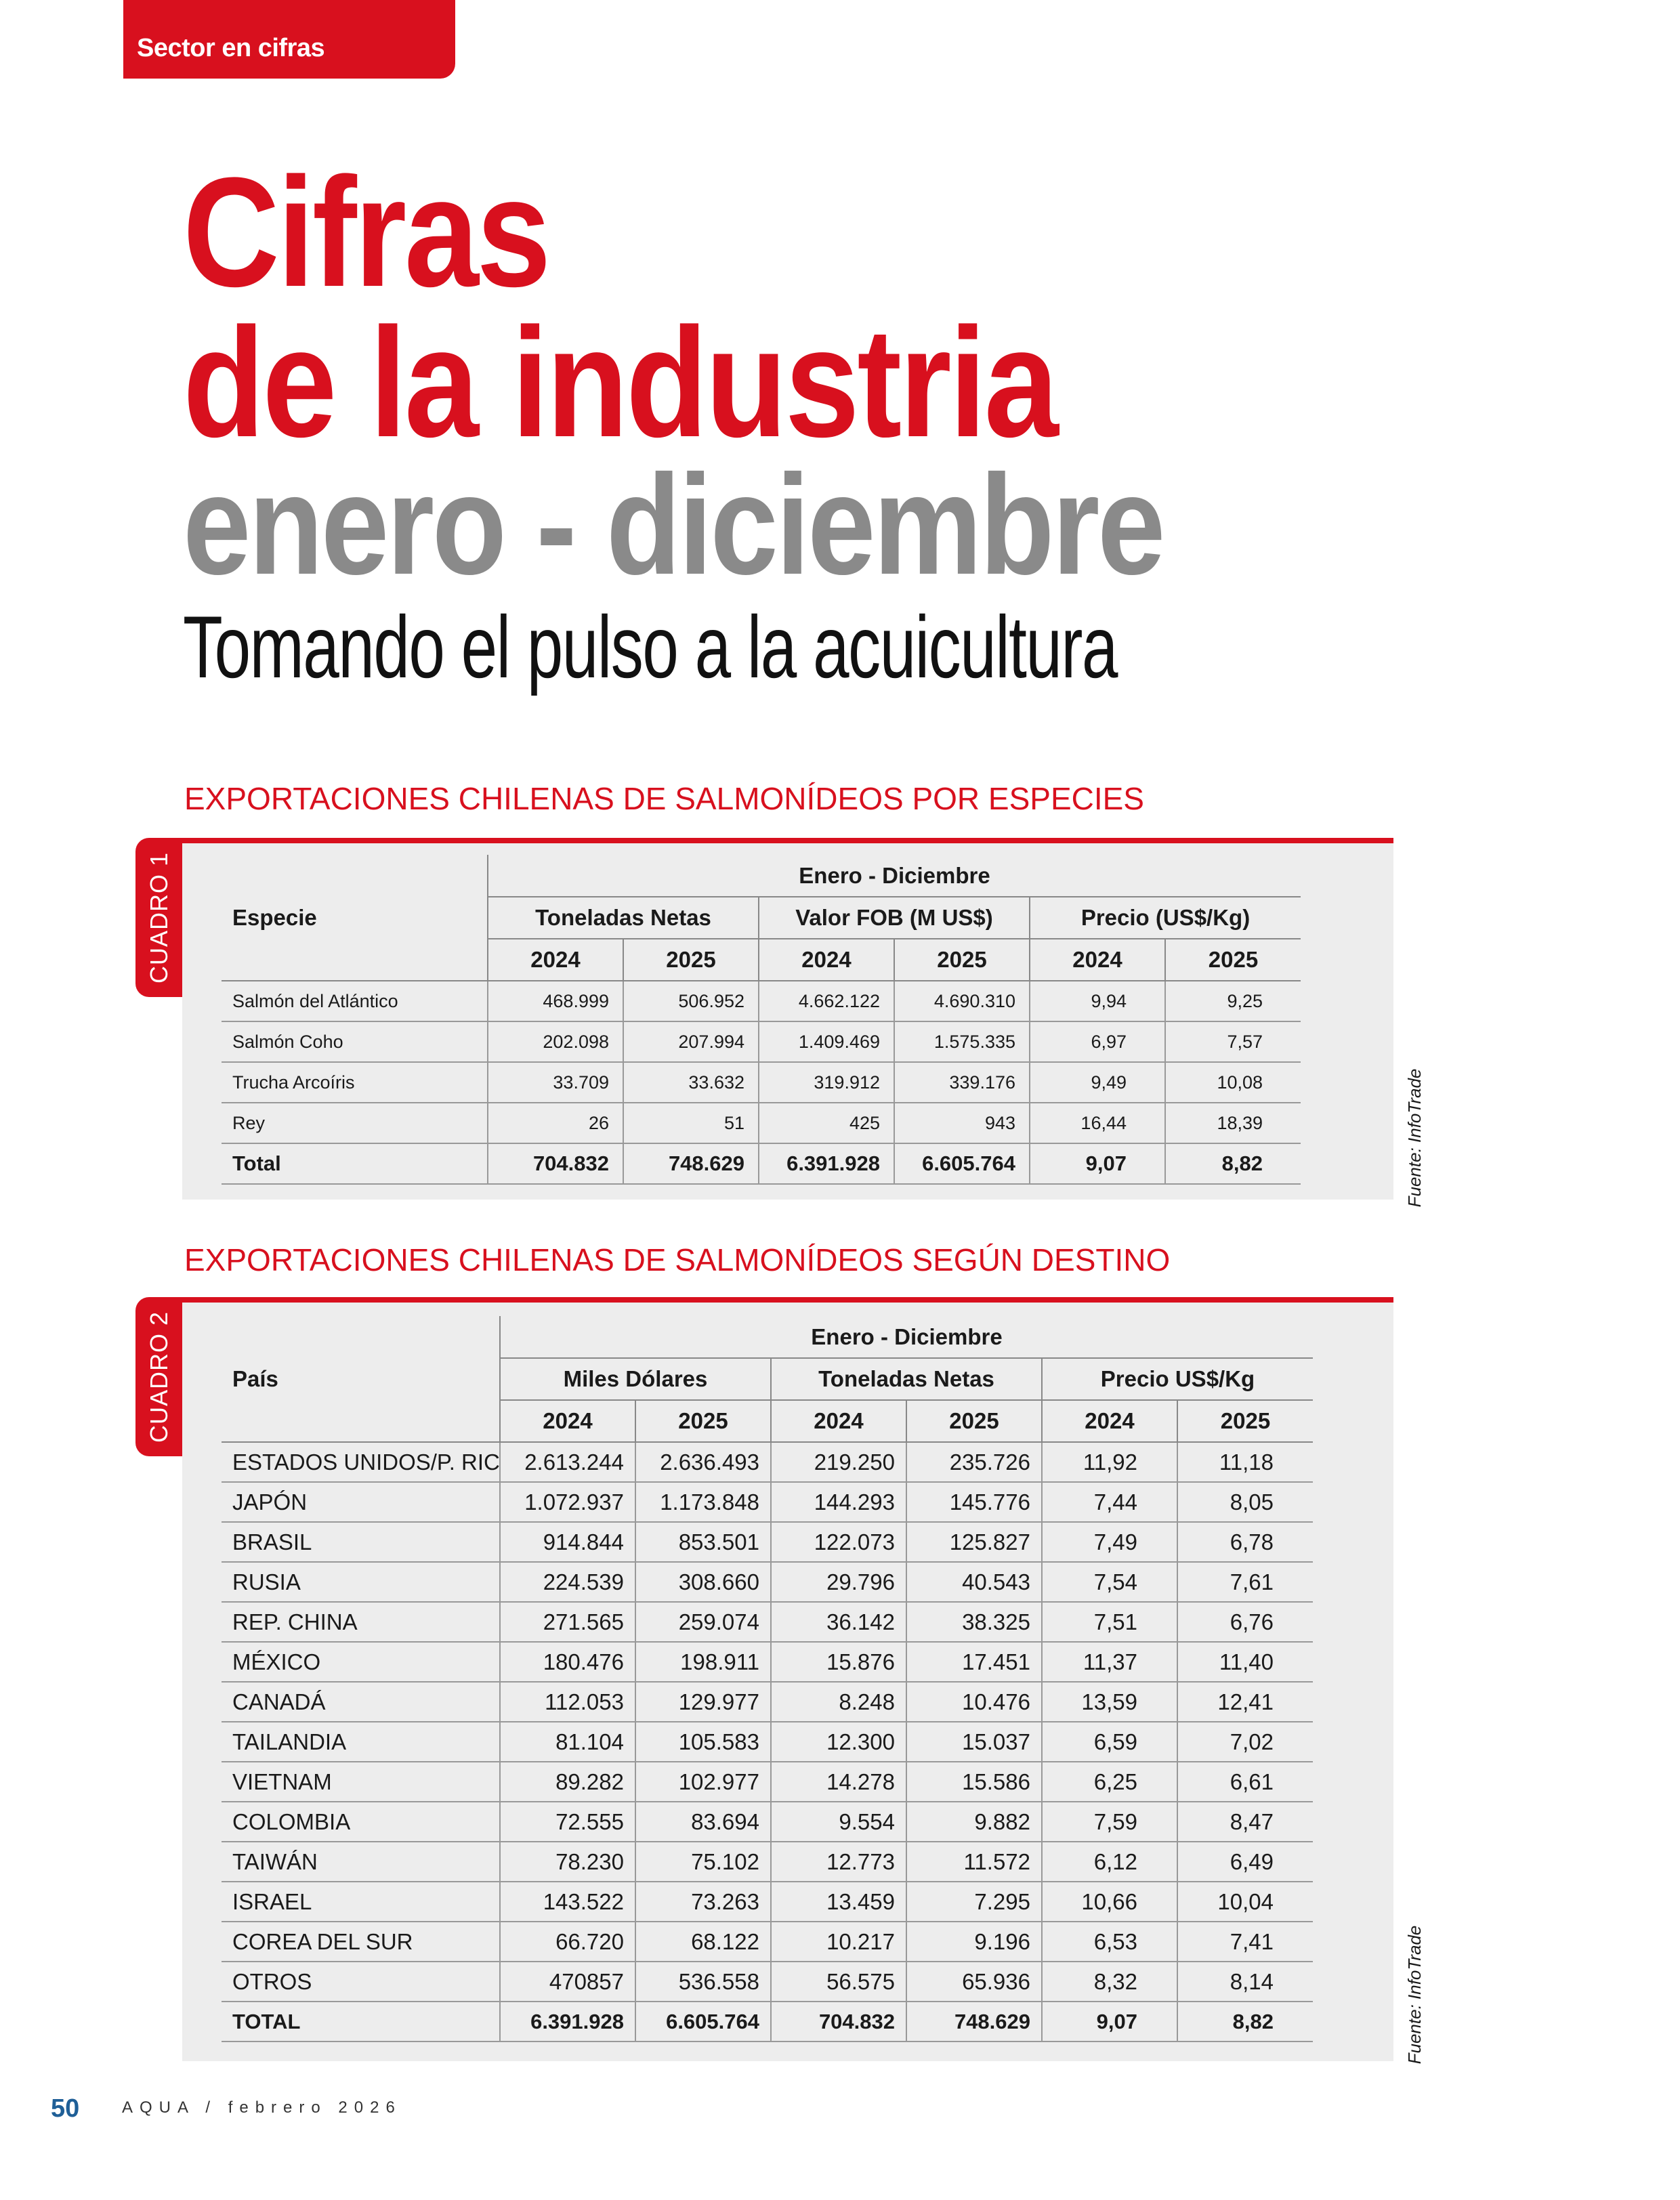 The image size is (1680, 2200). I want to click on cell-value: 12.773, so click(838, 1862).